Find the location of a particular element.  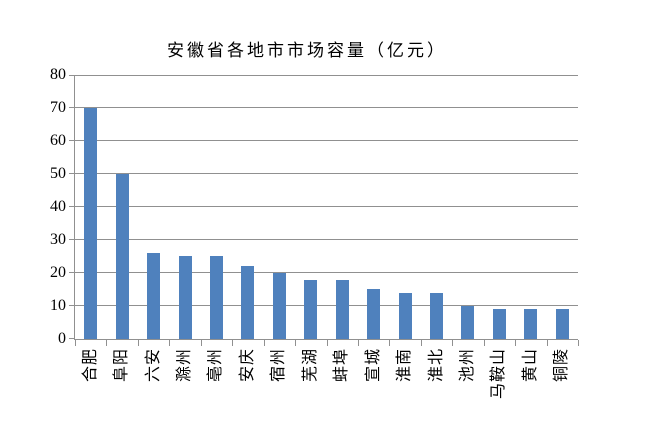

y-tick-label: 20 is located at coordinates (58, 272).